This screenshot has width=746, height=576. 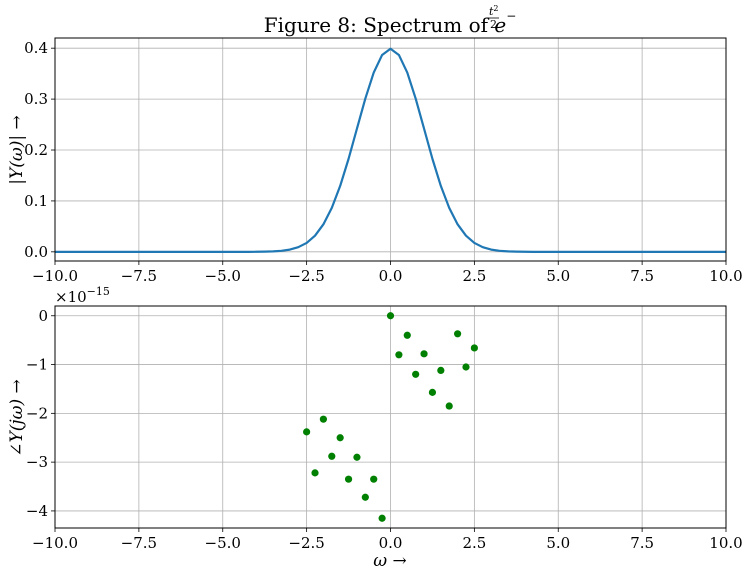 What do you see at coordinates (139, 543) in the screenshot?
I see `ax2-xtick-label: −7.5` at bounding box center [139, 543].